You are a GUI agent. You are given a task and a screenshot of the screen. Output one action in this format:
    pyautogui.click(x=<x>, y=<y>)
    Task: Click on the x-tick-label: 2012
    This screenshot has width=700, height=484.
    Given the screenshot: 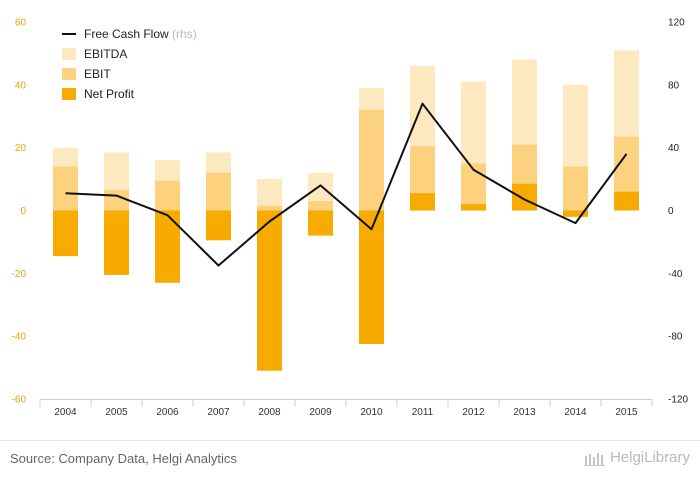 What is the action you would take?
    pyautogui.click(x=473, y=412)
    